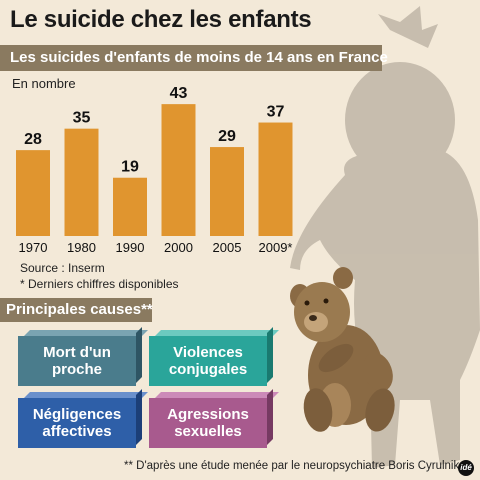 The height and width of the screenshot is (480, 480). I want to click on source-note: Source : Inserm, so click(62, 268).